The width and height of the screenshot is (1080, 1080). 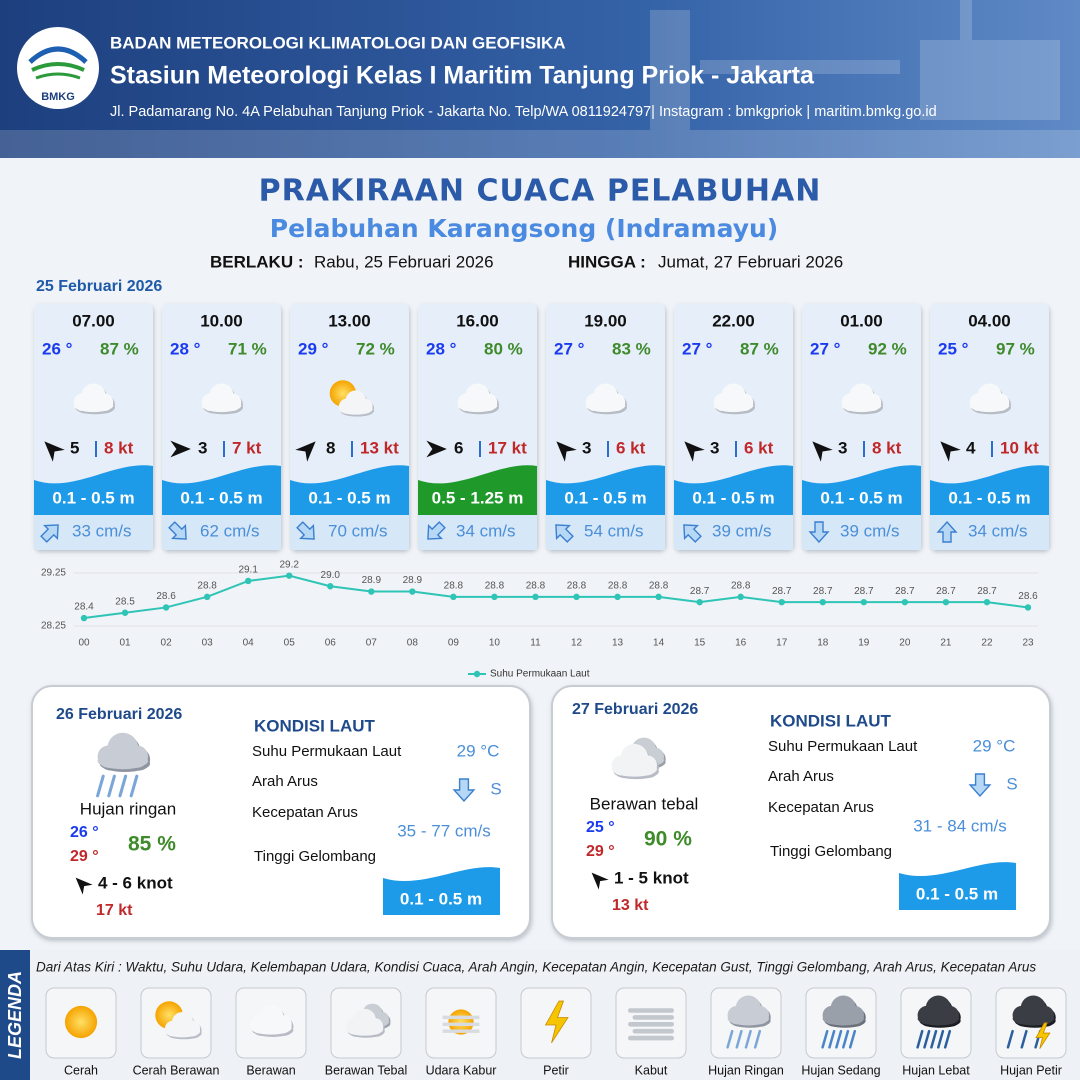 What do you see at coordinates (741, 643) in the screenshot?
I see `x-tick-label: 16` at bounding box center [741, 643].